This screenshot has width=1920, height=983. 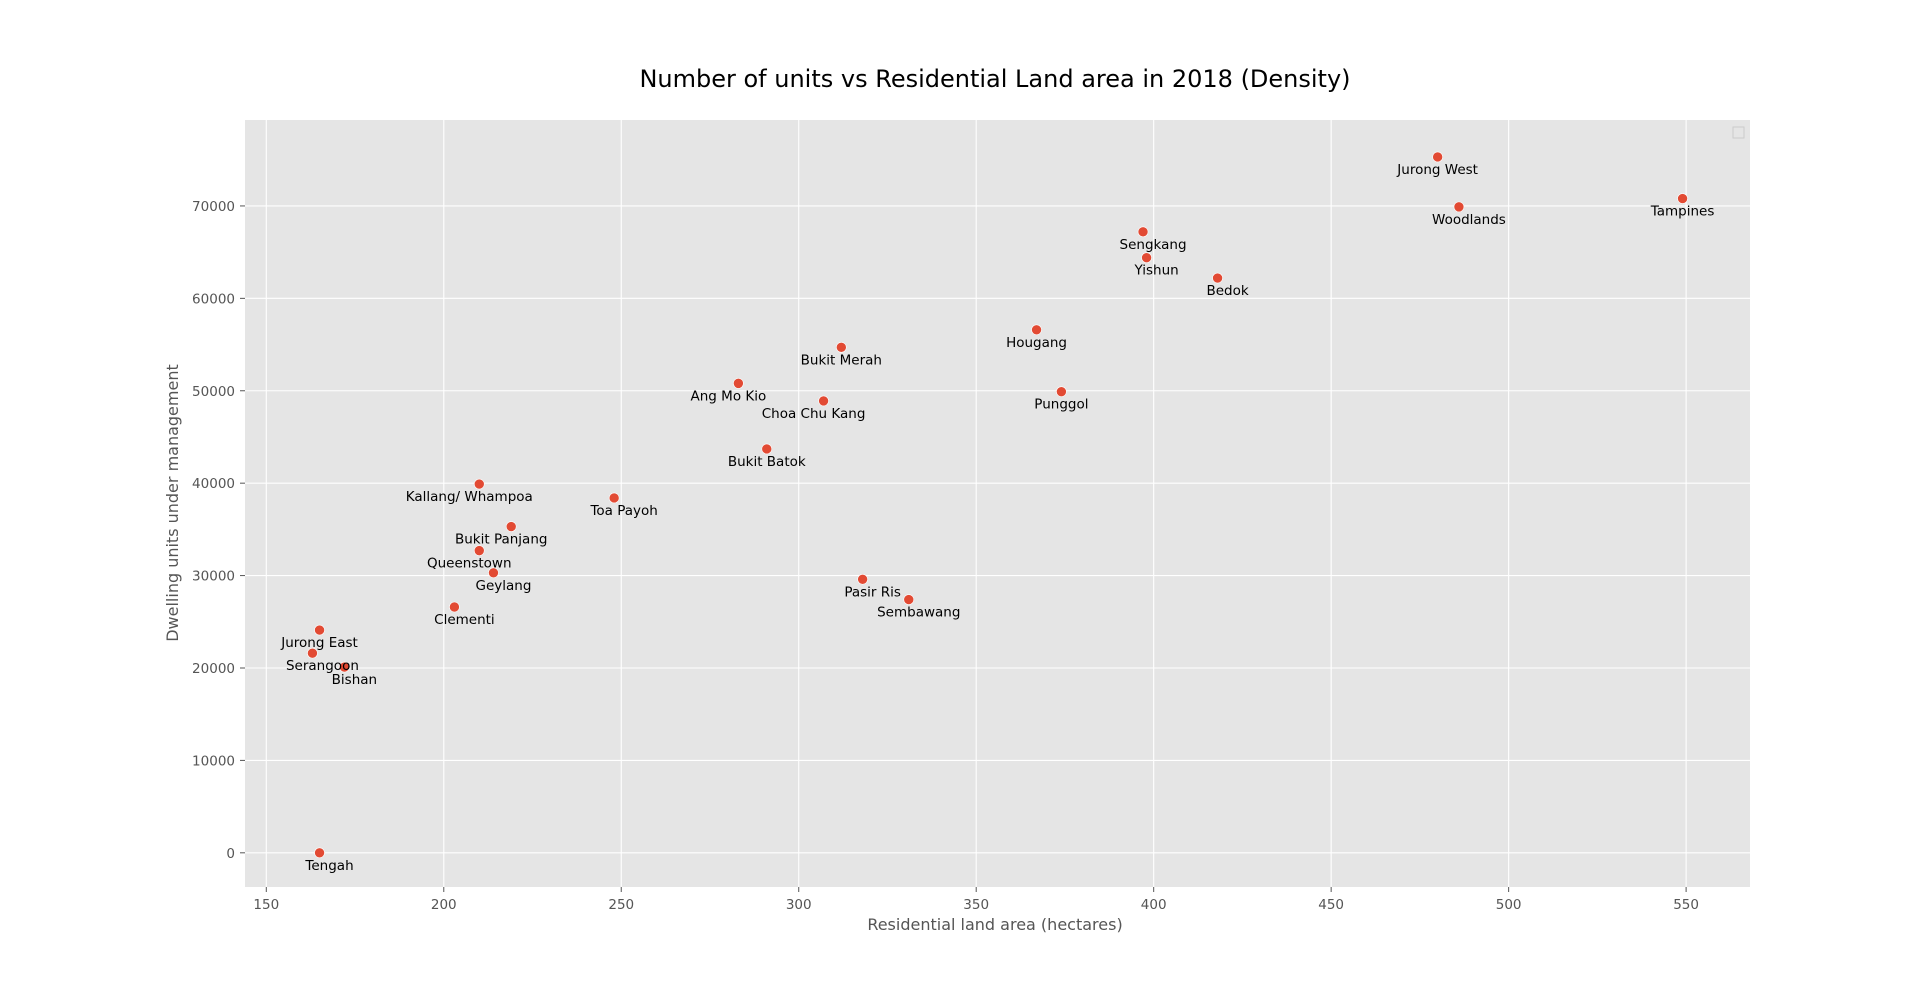 I want to click on y-tick-label: 10000, so click(x=213, y=761).